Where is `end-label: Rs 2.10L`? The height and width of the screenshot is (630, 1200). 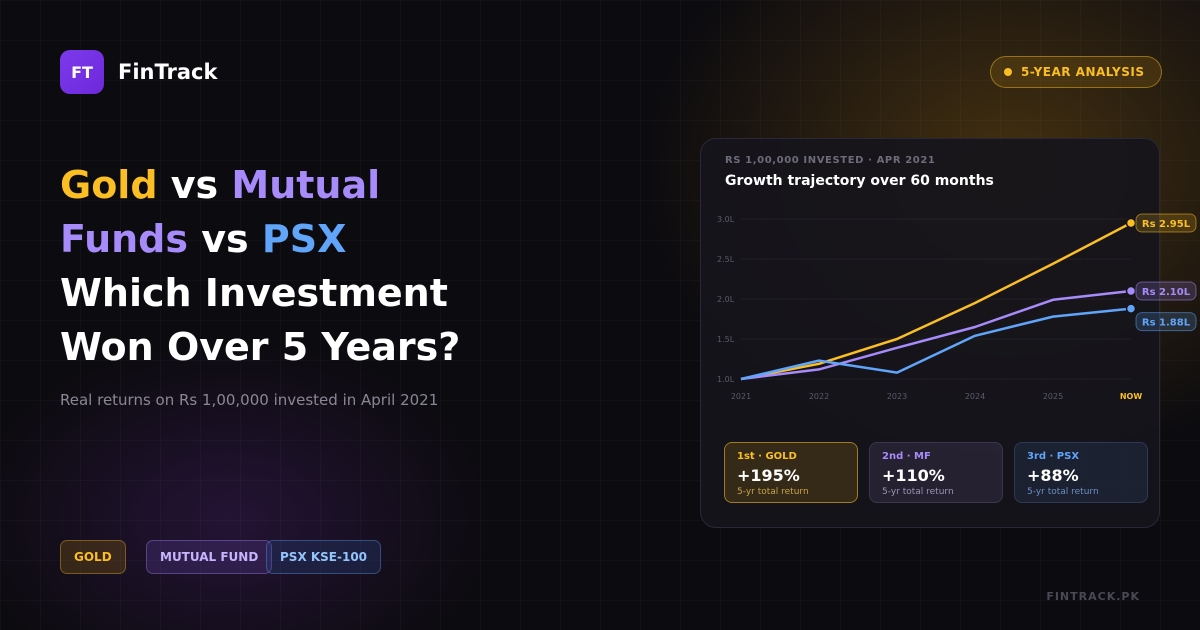
end-label: Rs 2.10L is located at coordinates (1166, 292).